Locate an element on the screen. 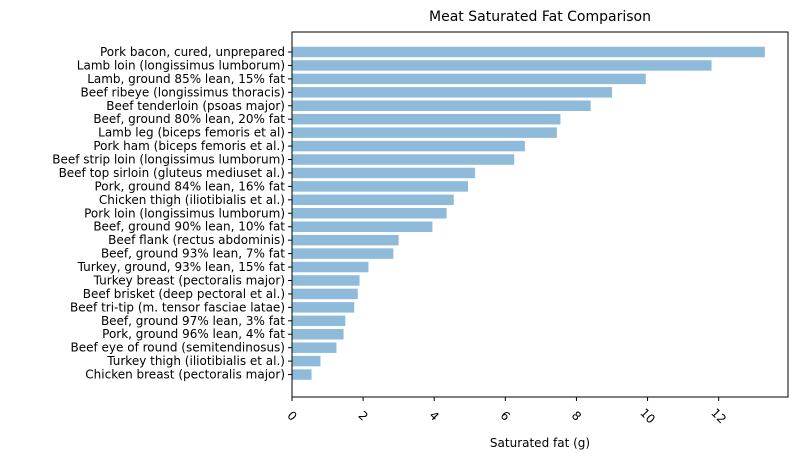  category-label: Beef ribeye (longissimus thoracis) is located at coordinates (182, 92).